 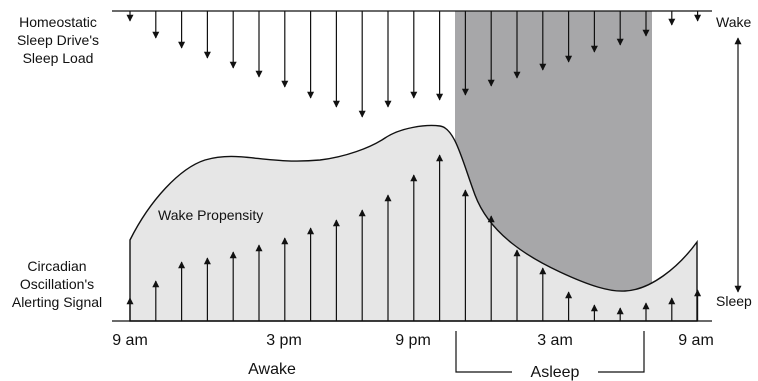 What do you see at coordinates (734, 301) in the screenshot?
I see `sleep-label: Sleep` at bounding box center [734, 301].